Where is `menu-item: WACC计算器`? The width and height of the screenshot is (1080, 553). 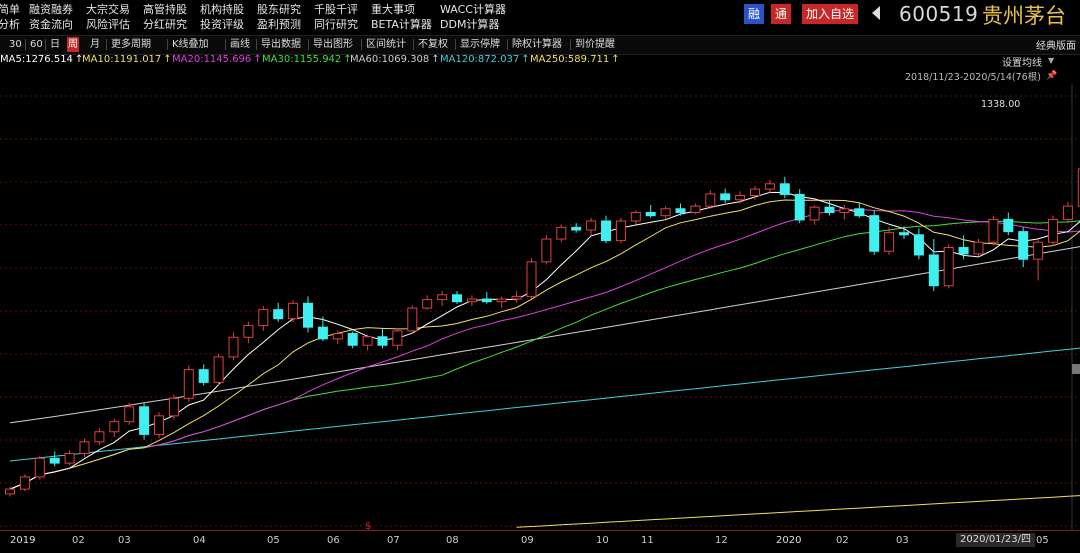 menu-item: WACC计算器 is located at coordinates (473, 9).